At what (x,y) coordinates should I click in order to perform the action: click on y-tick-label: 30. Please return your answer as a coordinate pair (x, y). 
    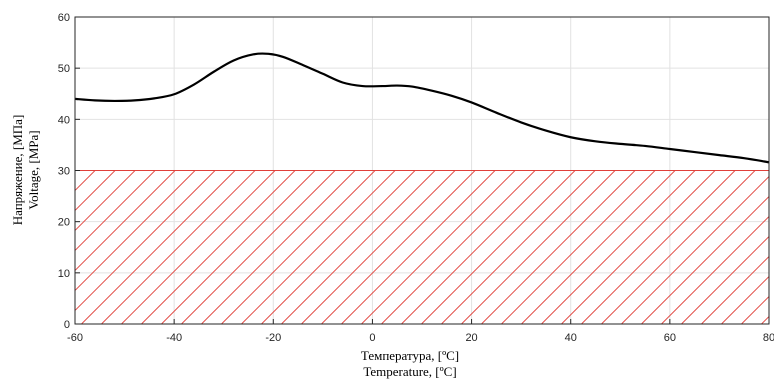
    Looking at the image, I should click on (64, 172).